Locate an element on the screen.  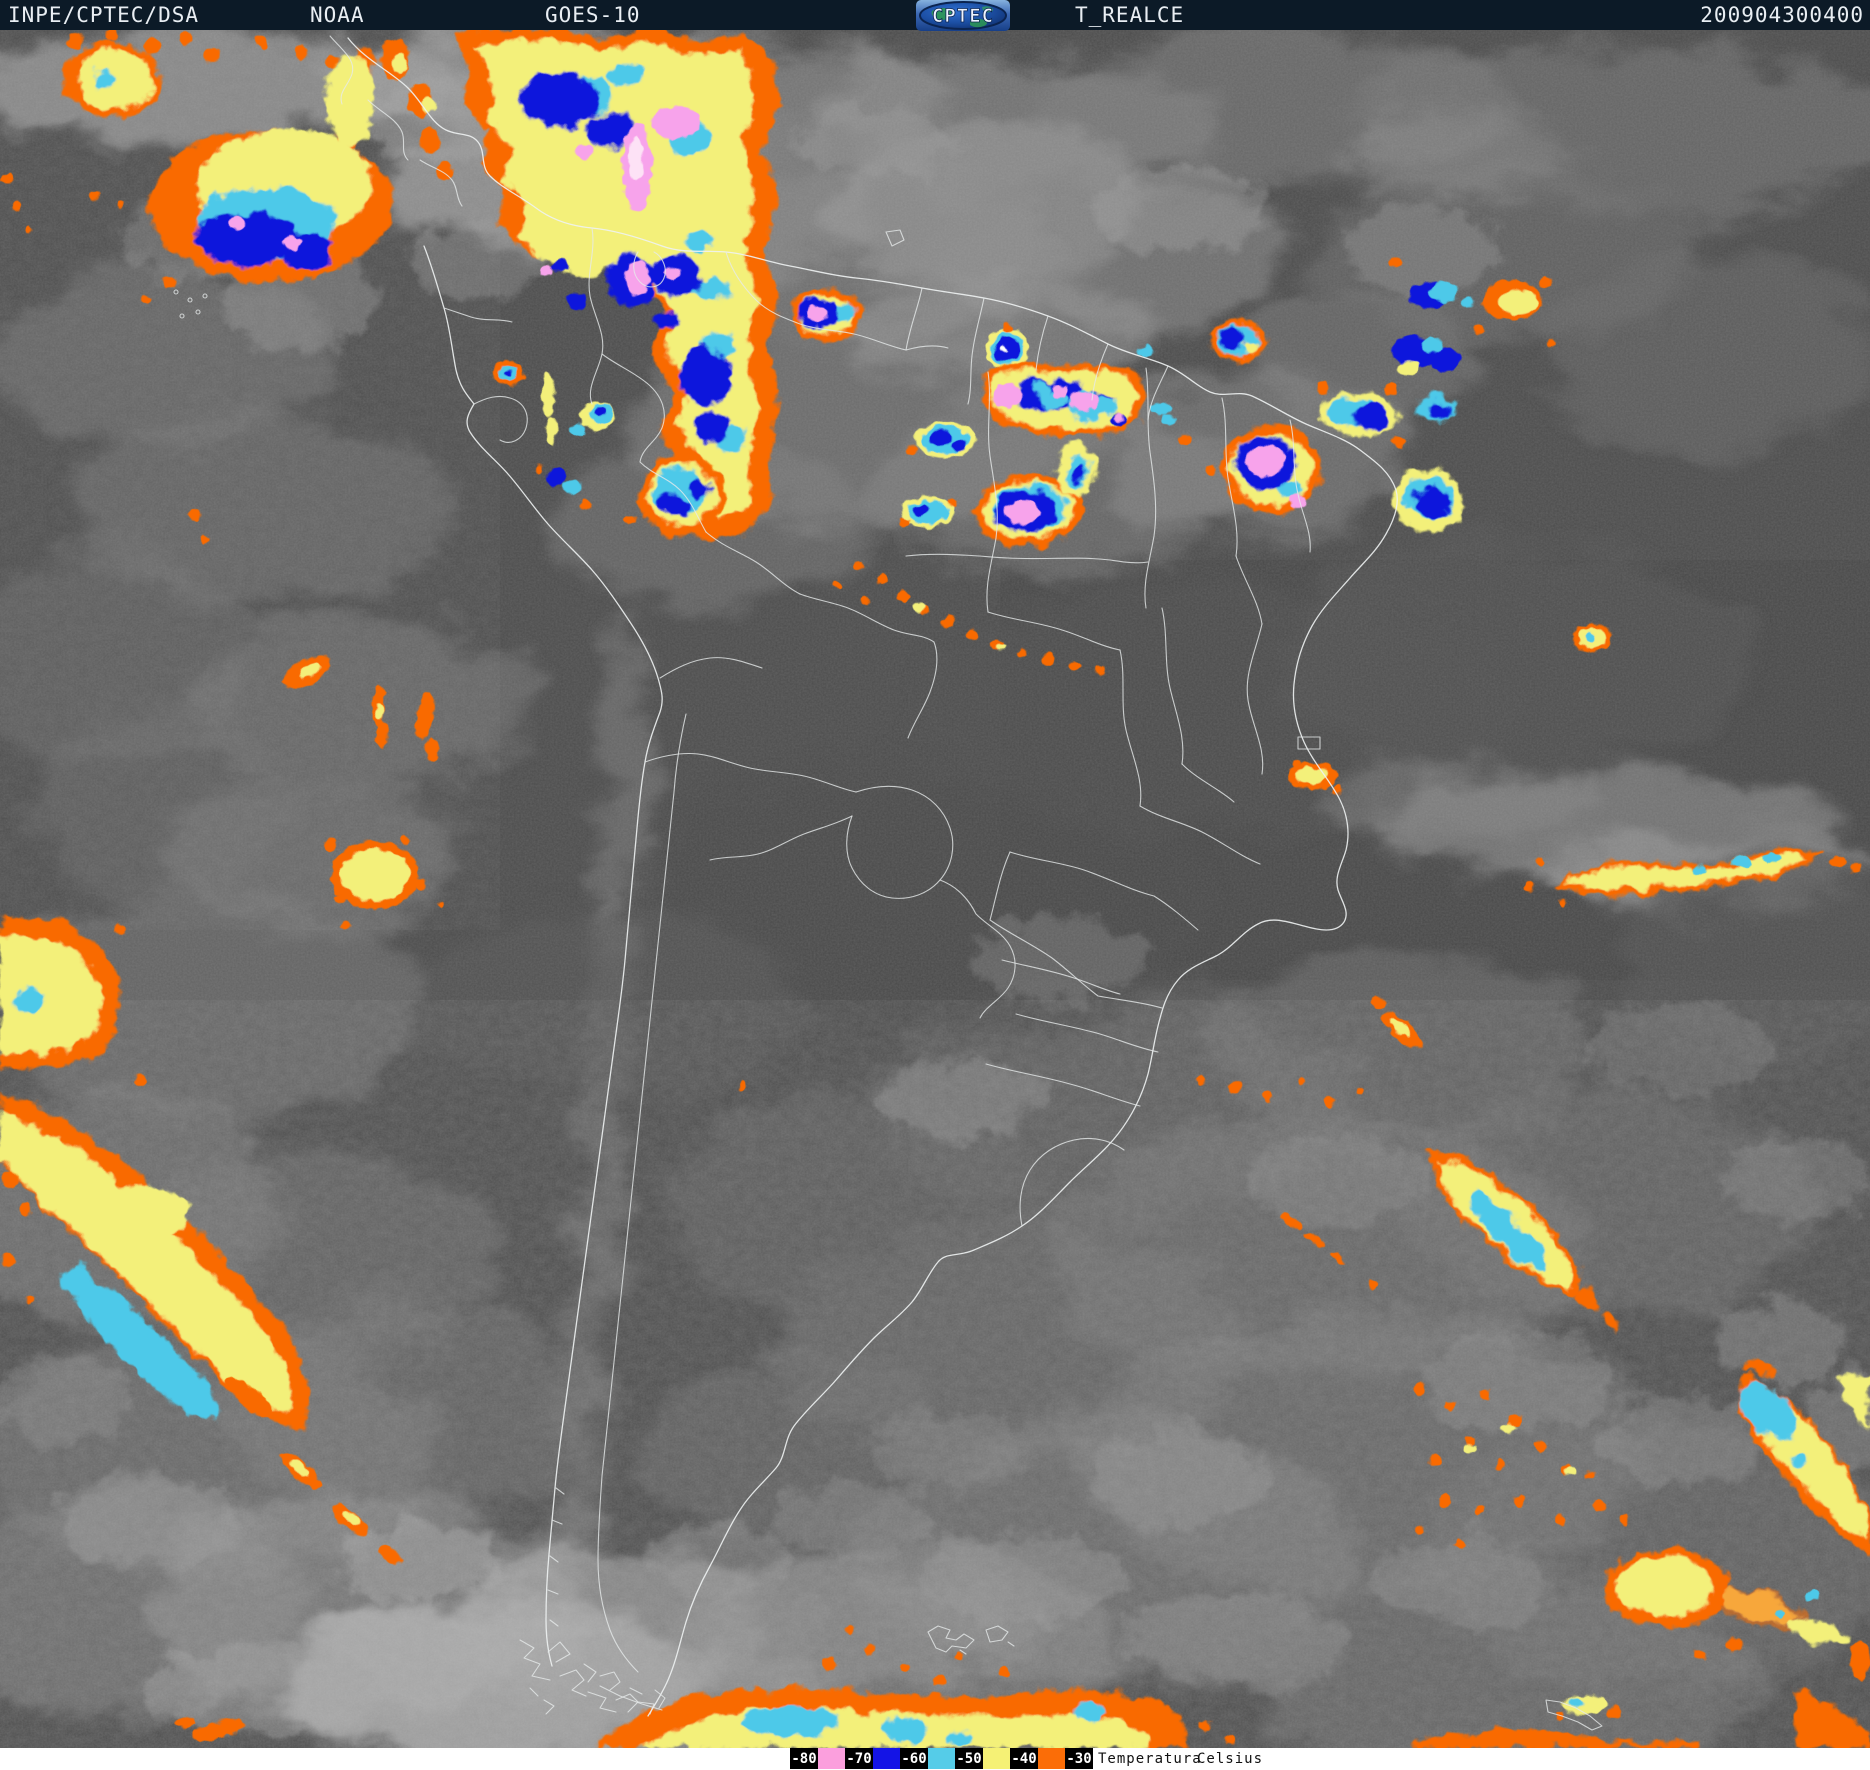
colorbar-swatch-orange is located at coordinates (1051, 1758).